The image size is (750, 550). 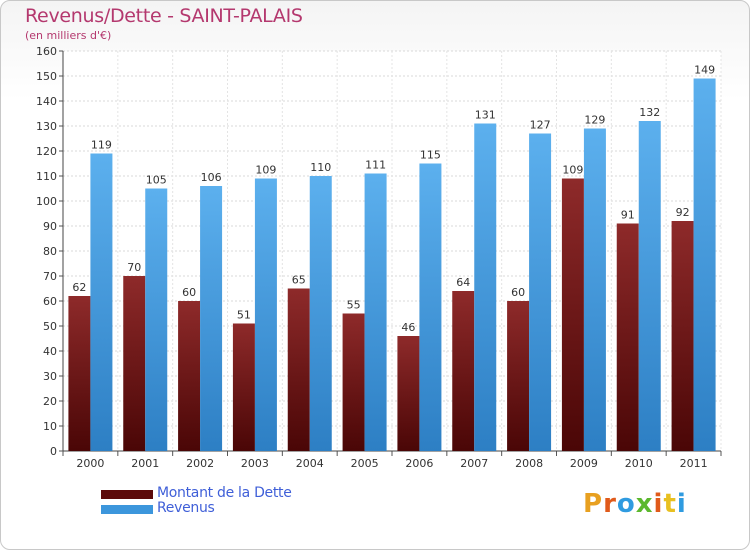 What do you see at coordinates (46, 51) in the screenshot?
I see `y-tick-label: 160` at bounding box center [46, 51].